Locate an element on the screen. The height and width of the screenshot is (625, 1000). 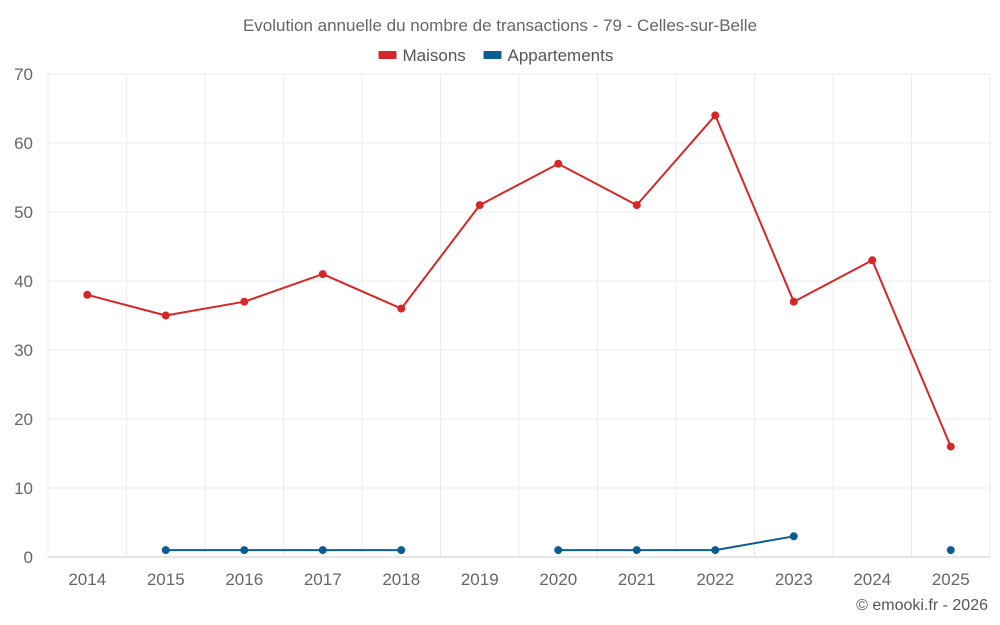
x-tick-label: 2019 is located at coordinates (480, 579).